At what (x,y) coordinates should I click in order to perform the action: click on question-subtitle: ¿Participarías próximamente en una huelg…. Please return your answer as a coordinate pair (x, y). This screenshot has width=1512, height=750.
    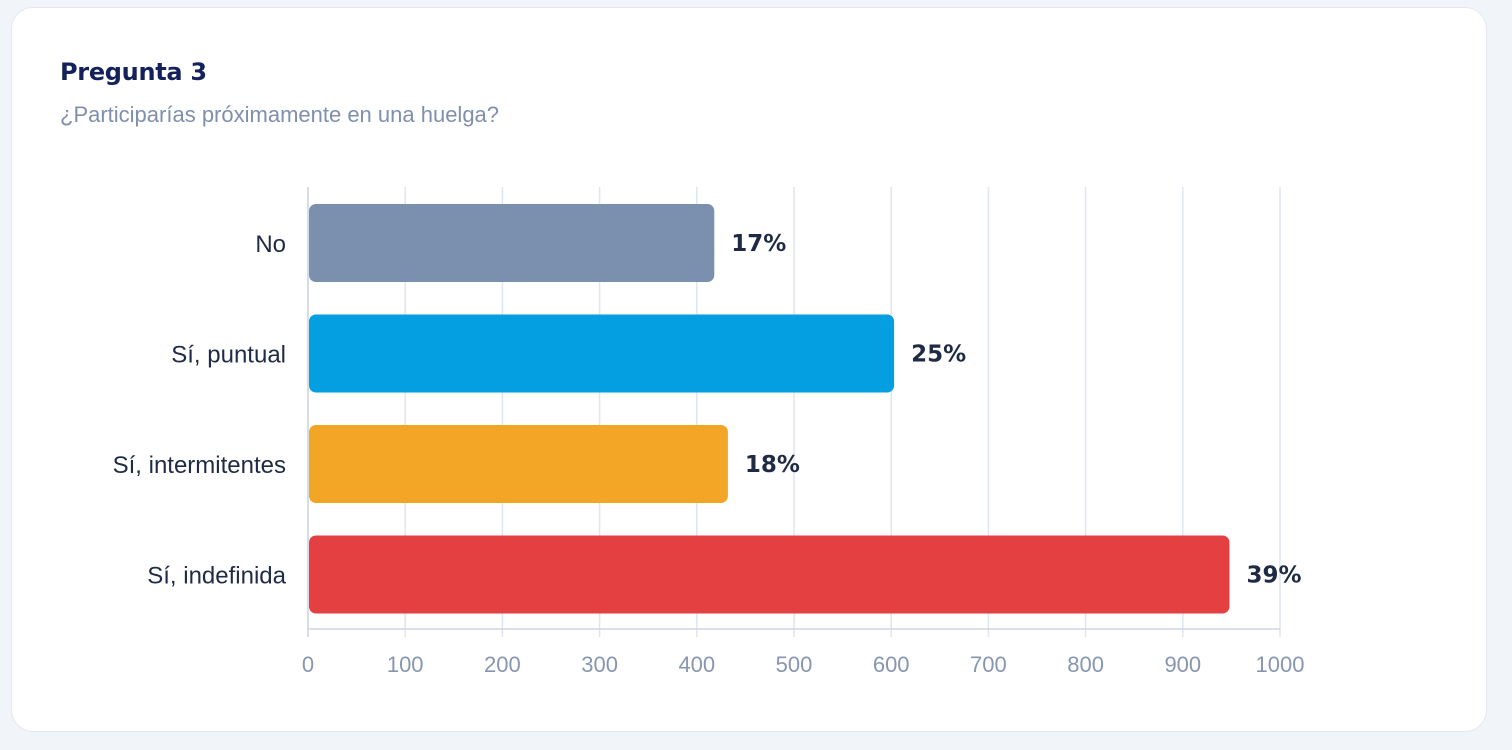
    Looking at the image, I should click on (280, 114).